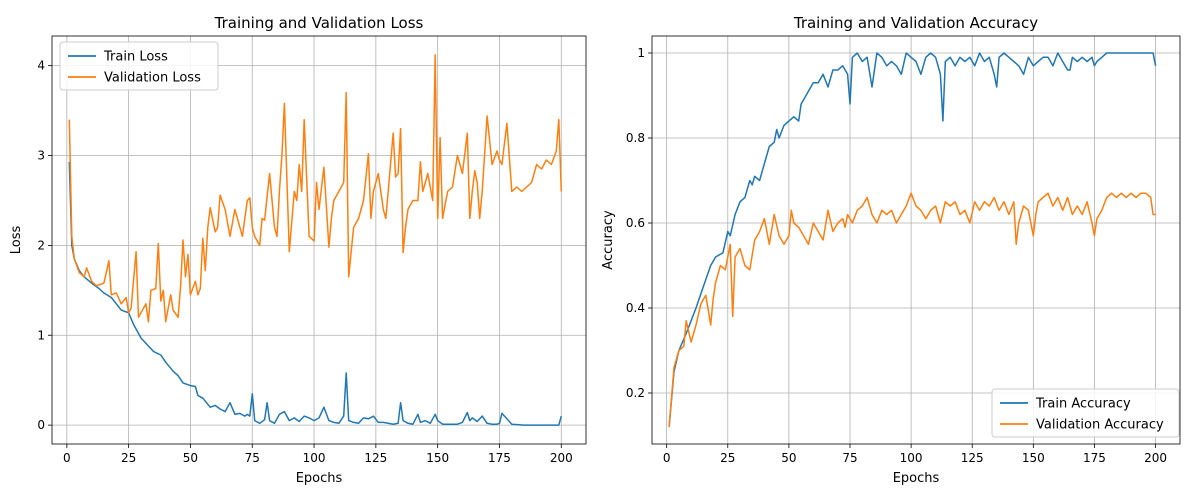  What do you see at coordinates (41, 425) in the screenshot?
I see `y-tick-label: 0` at bounding box center [41, 425].